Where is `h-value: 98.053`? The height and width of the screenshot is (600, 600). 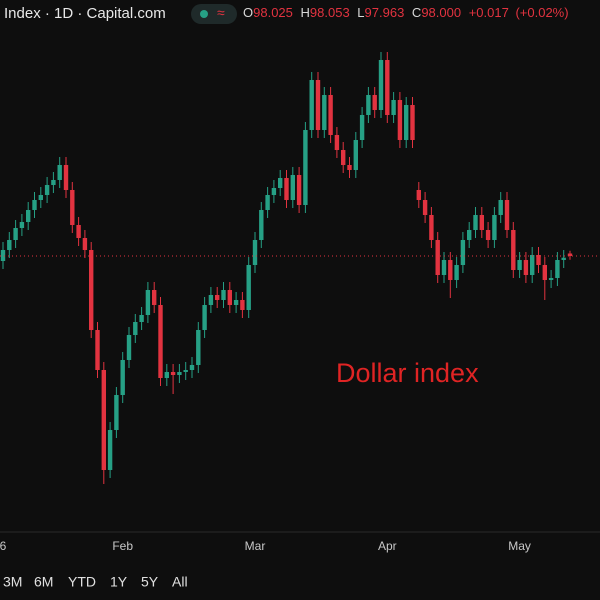 h-value: 98.053 is located at coordinates (330, 12).